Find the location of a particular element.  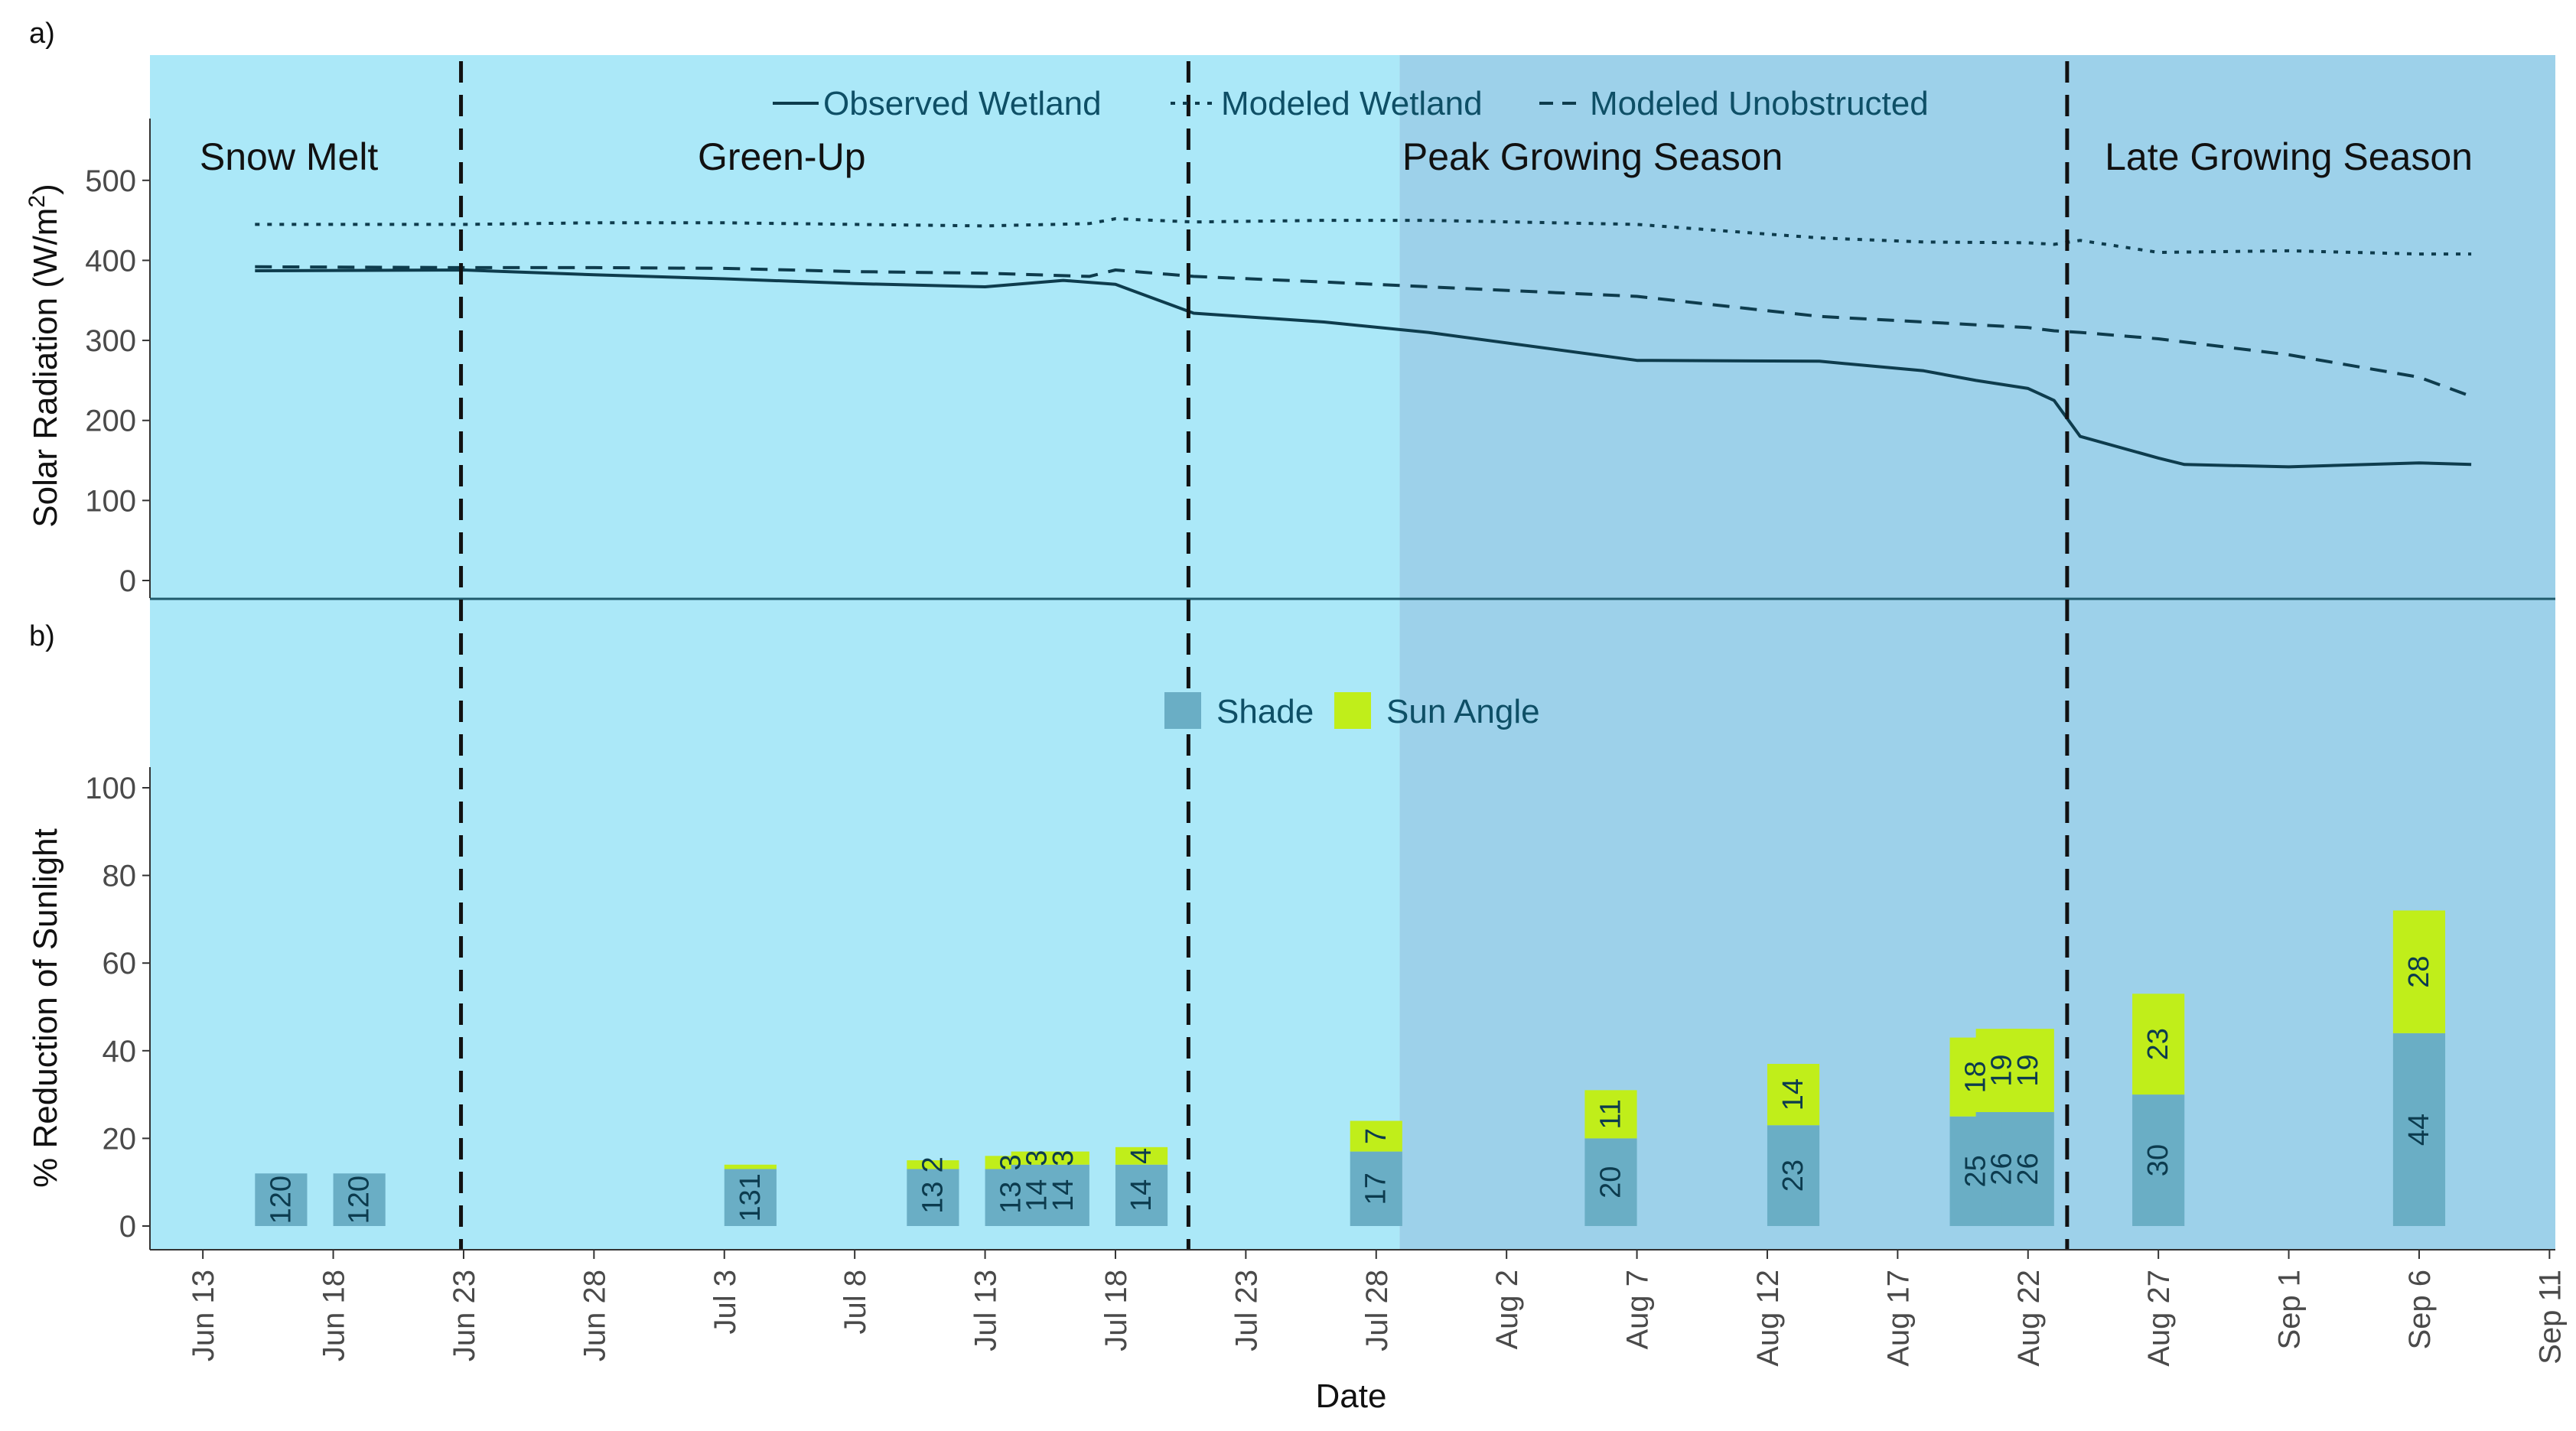

top-y-tick-label: 0 is located at coordinates (128, 581).